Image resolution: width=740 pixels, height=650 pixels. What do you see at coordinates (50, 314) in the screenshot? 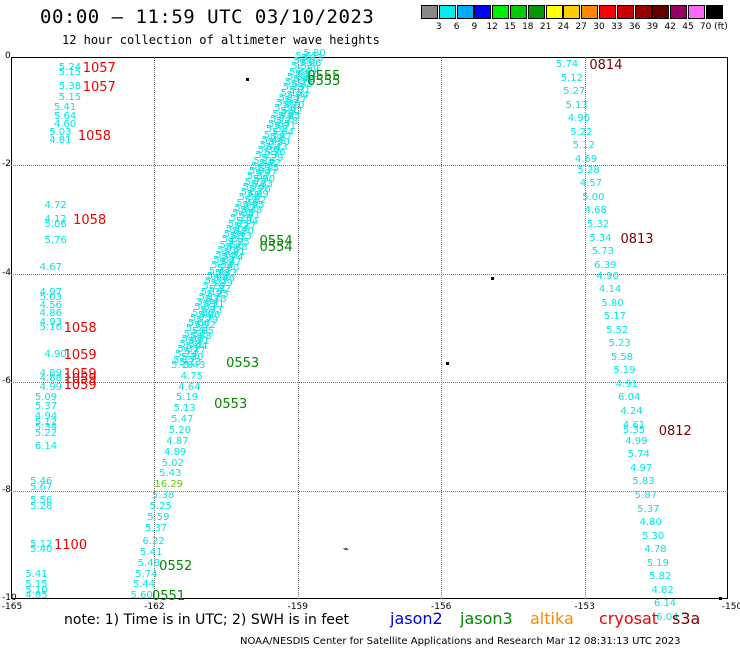
I see `track-value-label: 4.86` at bounding box center [50, 314].